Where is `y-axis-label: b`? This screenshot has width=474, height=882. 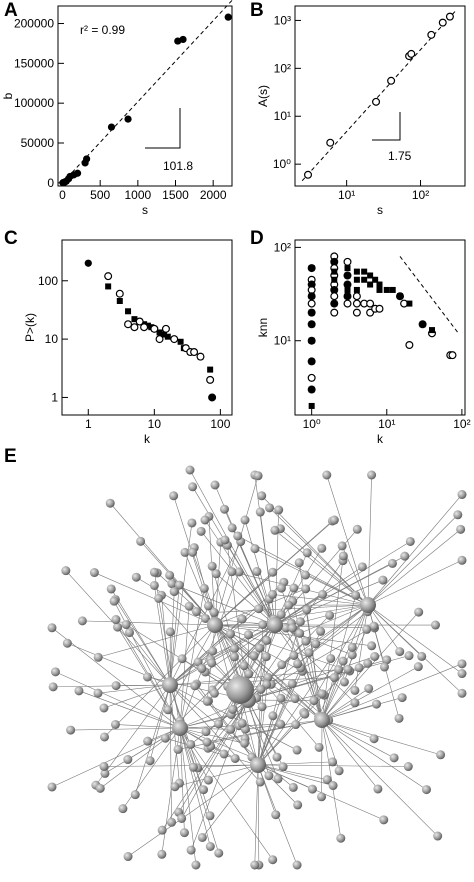 y-axis-label: b is located at coordinates (8, 95).